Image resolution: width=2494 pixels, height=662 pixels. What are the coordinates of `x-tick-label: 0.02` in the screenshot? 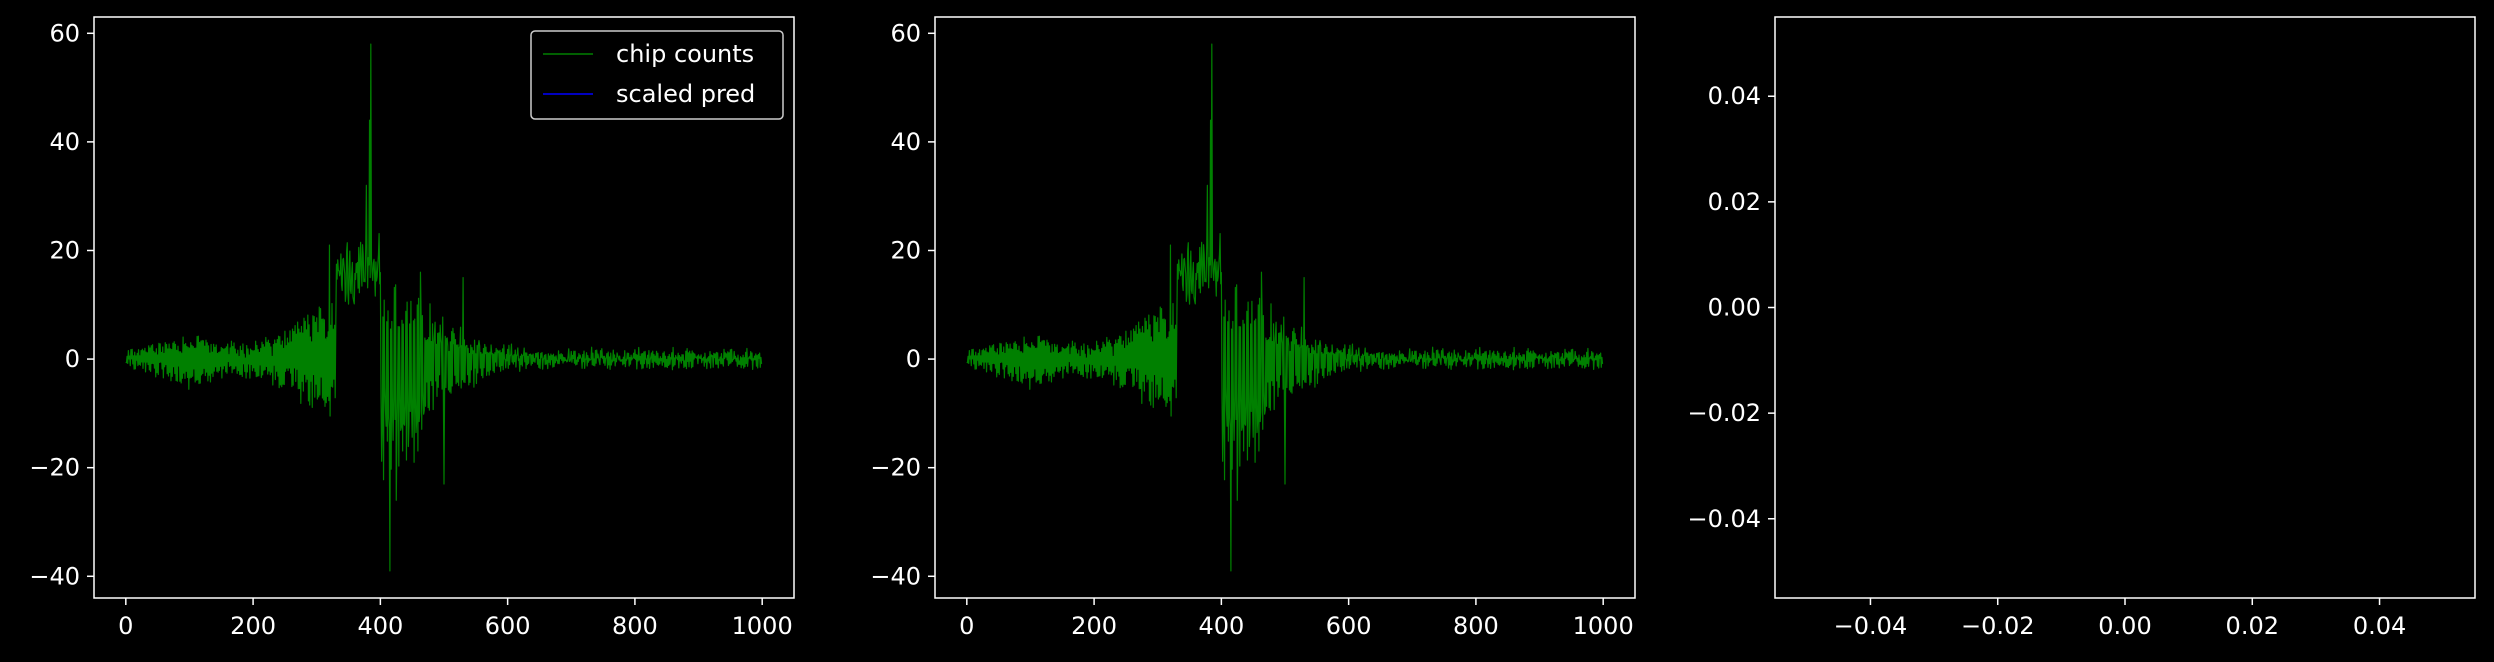 It's located at (2252, 626).